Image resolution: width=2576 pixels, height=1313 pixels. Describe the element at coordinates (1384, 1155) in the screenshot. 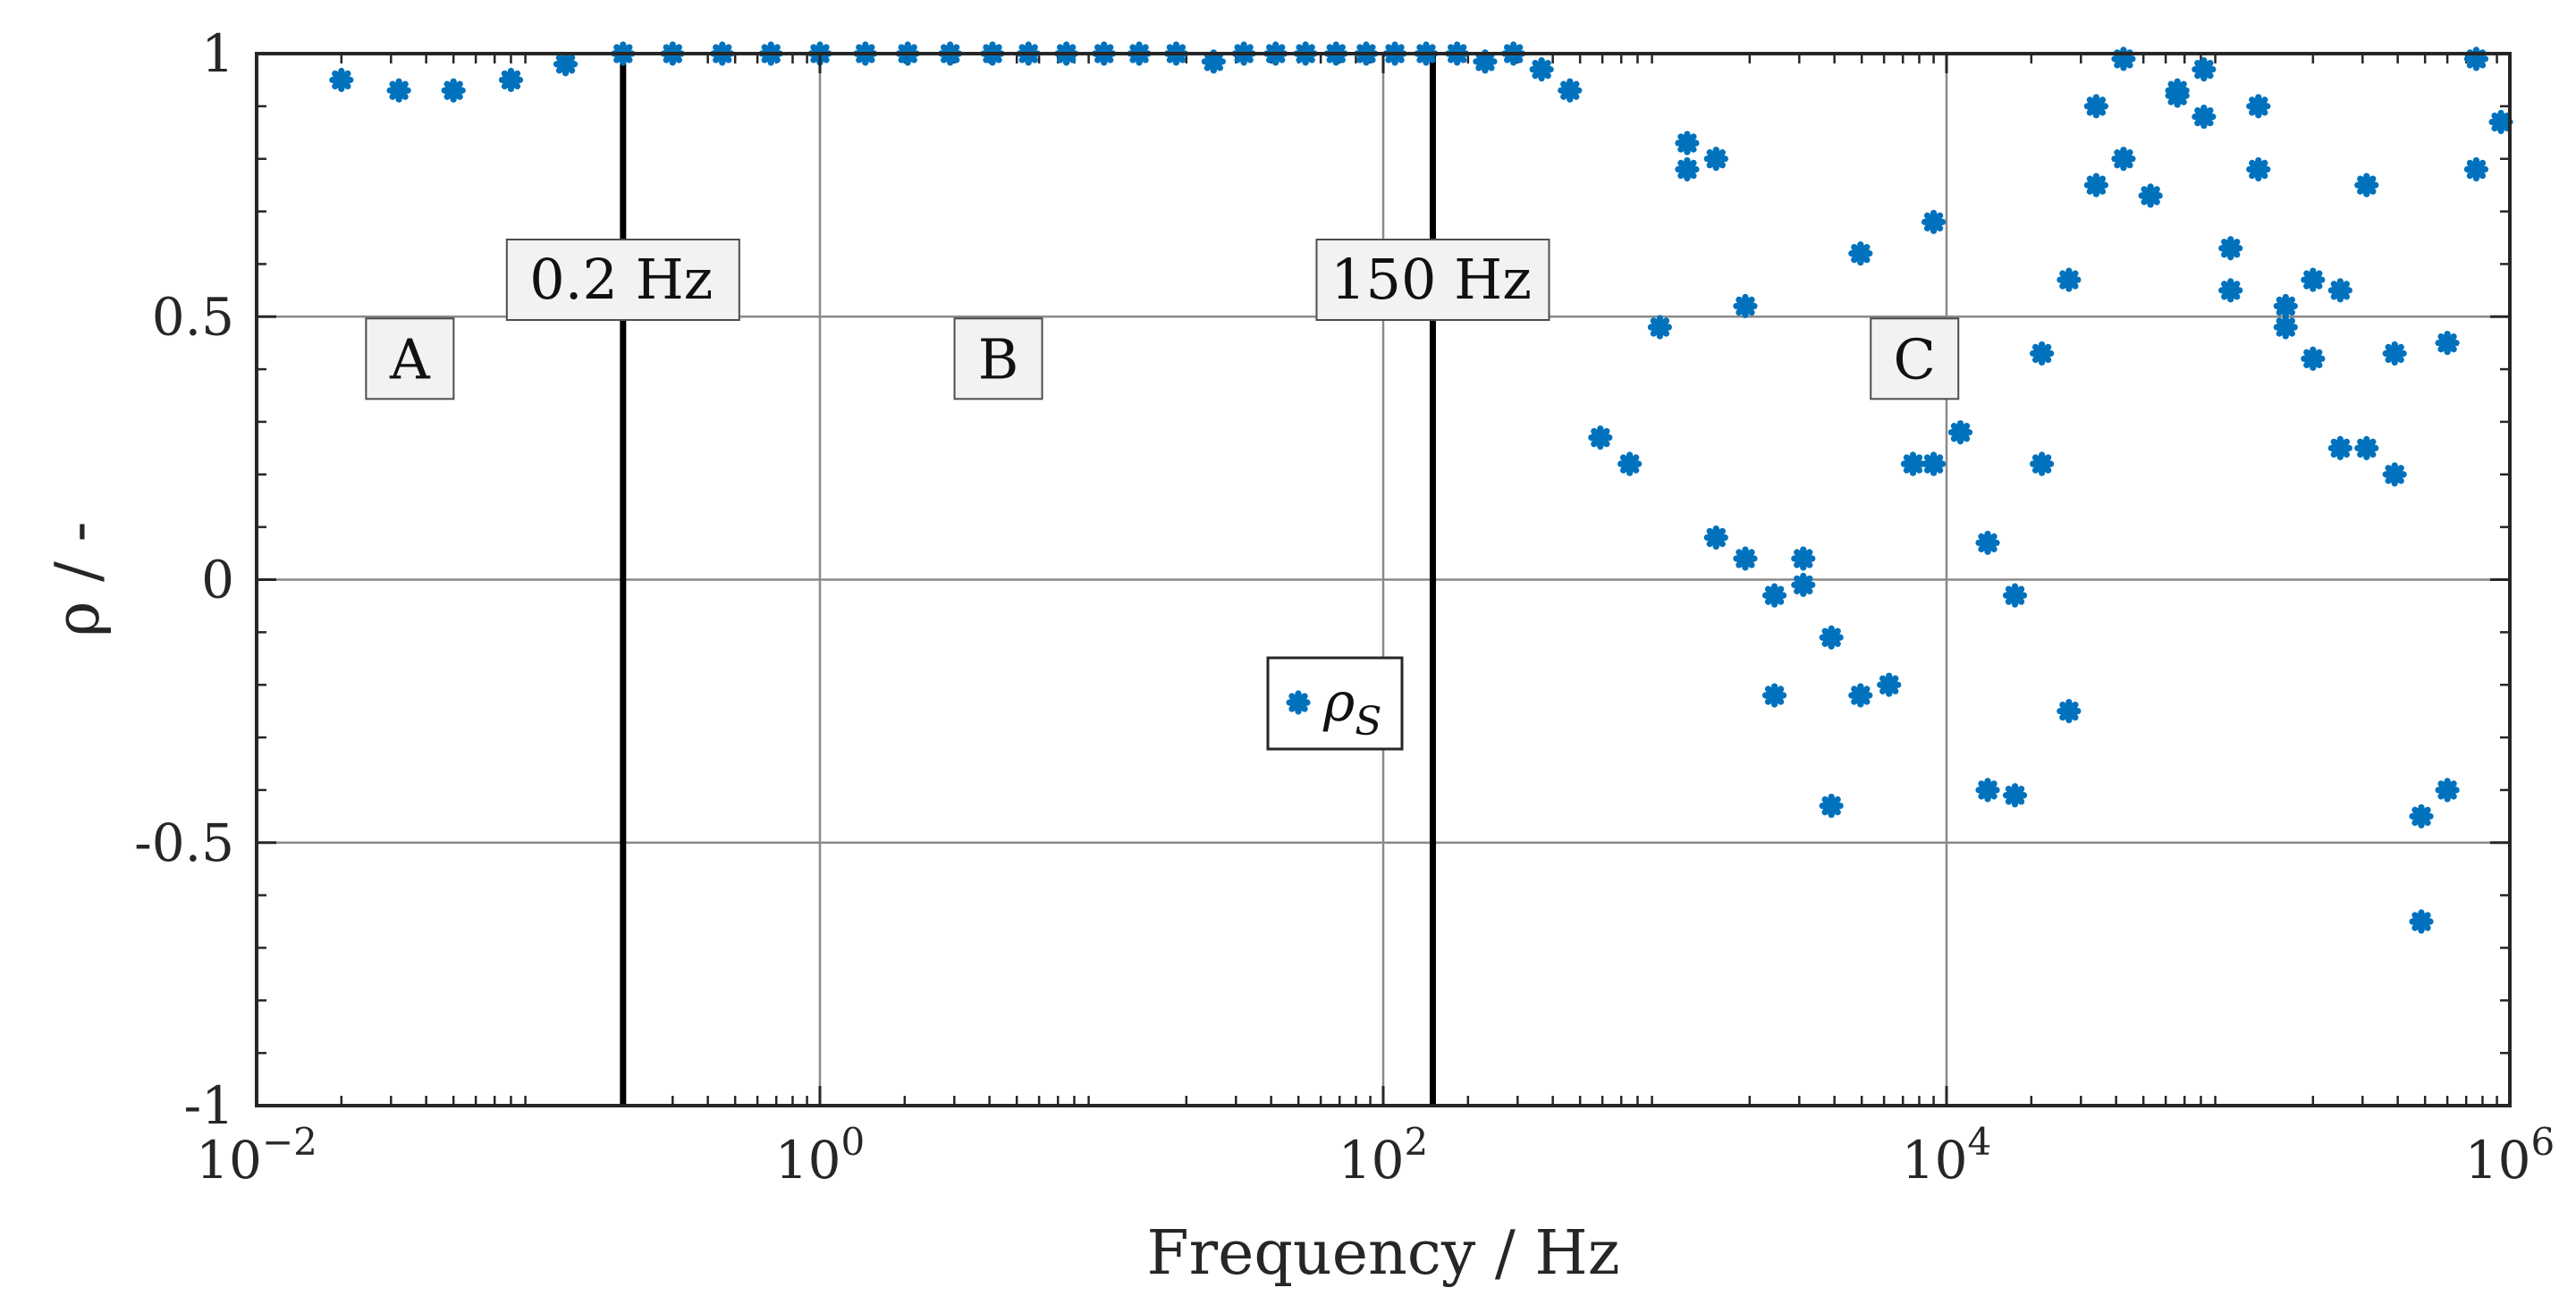

I see `x-tick-label: 10²` at that location.